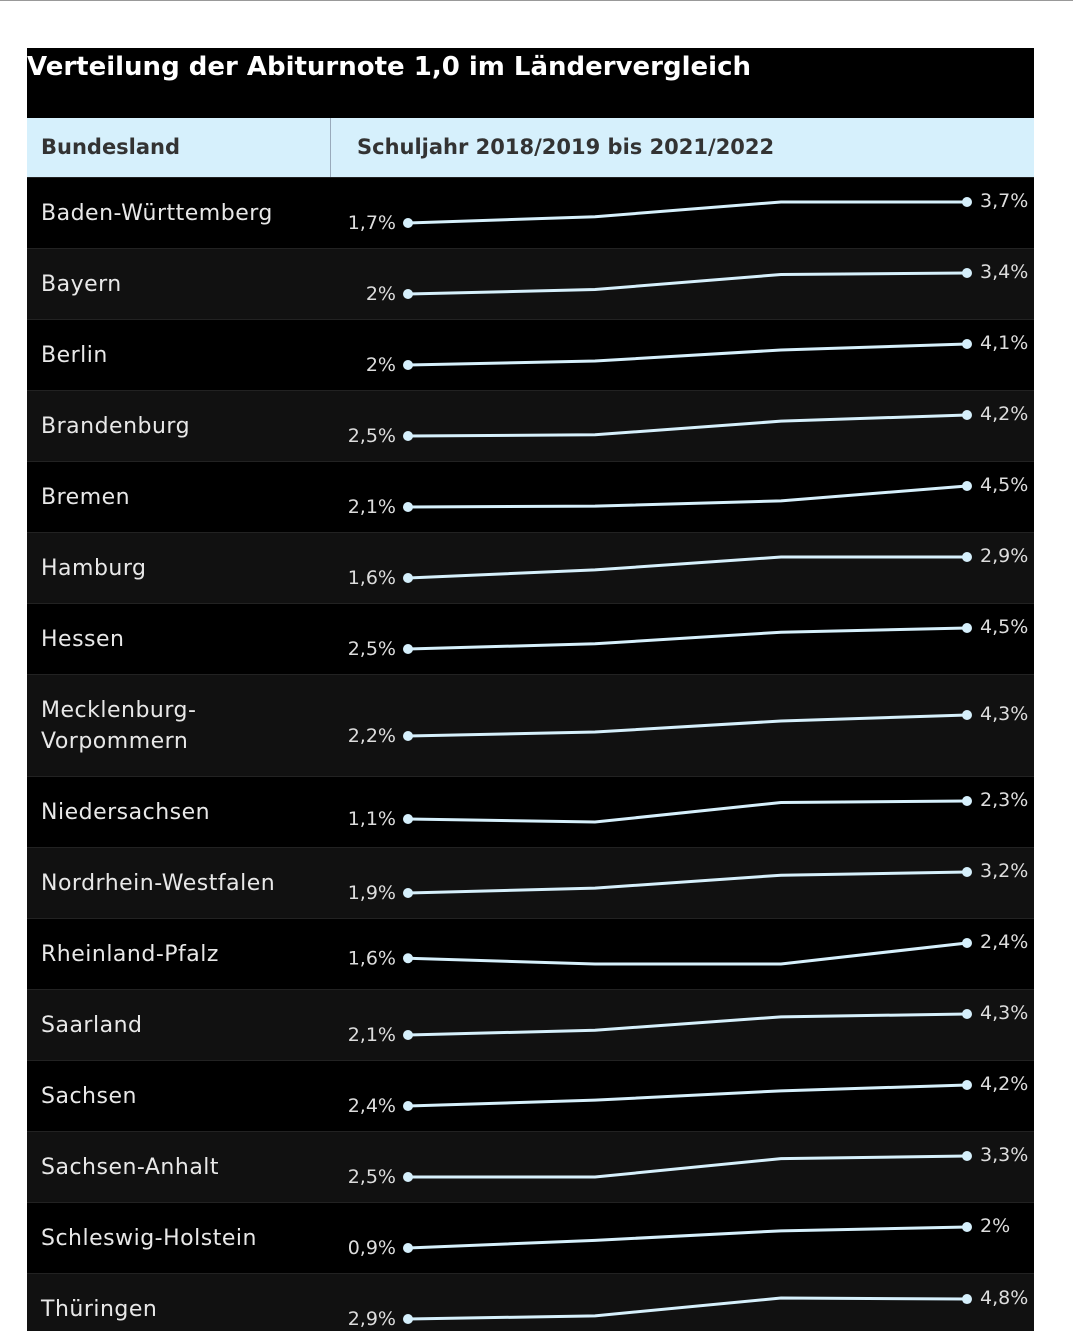 The height and width of the screenshot is (1331, 1073). I want to click on sparkline: 2,5% 4,5%, so click(688, 638).